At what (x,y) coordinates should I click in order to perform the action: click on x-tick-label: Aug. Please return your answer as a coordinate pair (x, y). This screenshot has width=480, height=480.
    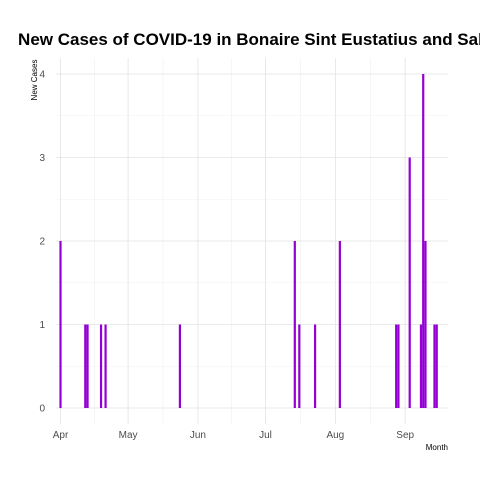
    Looking at the image, I should click on (335, 435).